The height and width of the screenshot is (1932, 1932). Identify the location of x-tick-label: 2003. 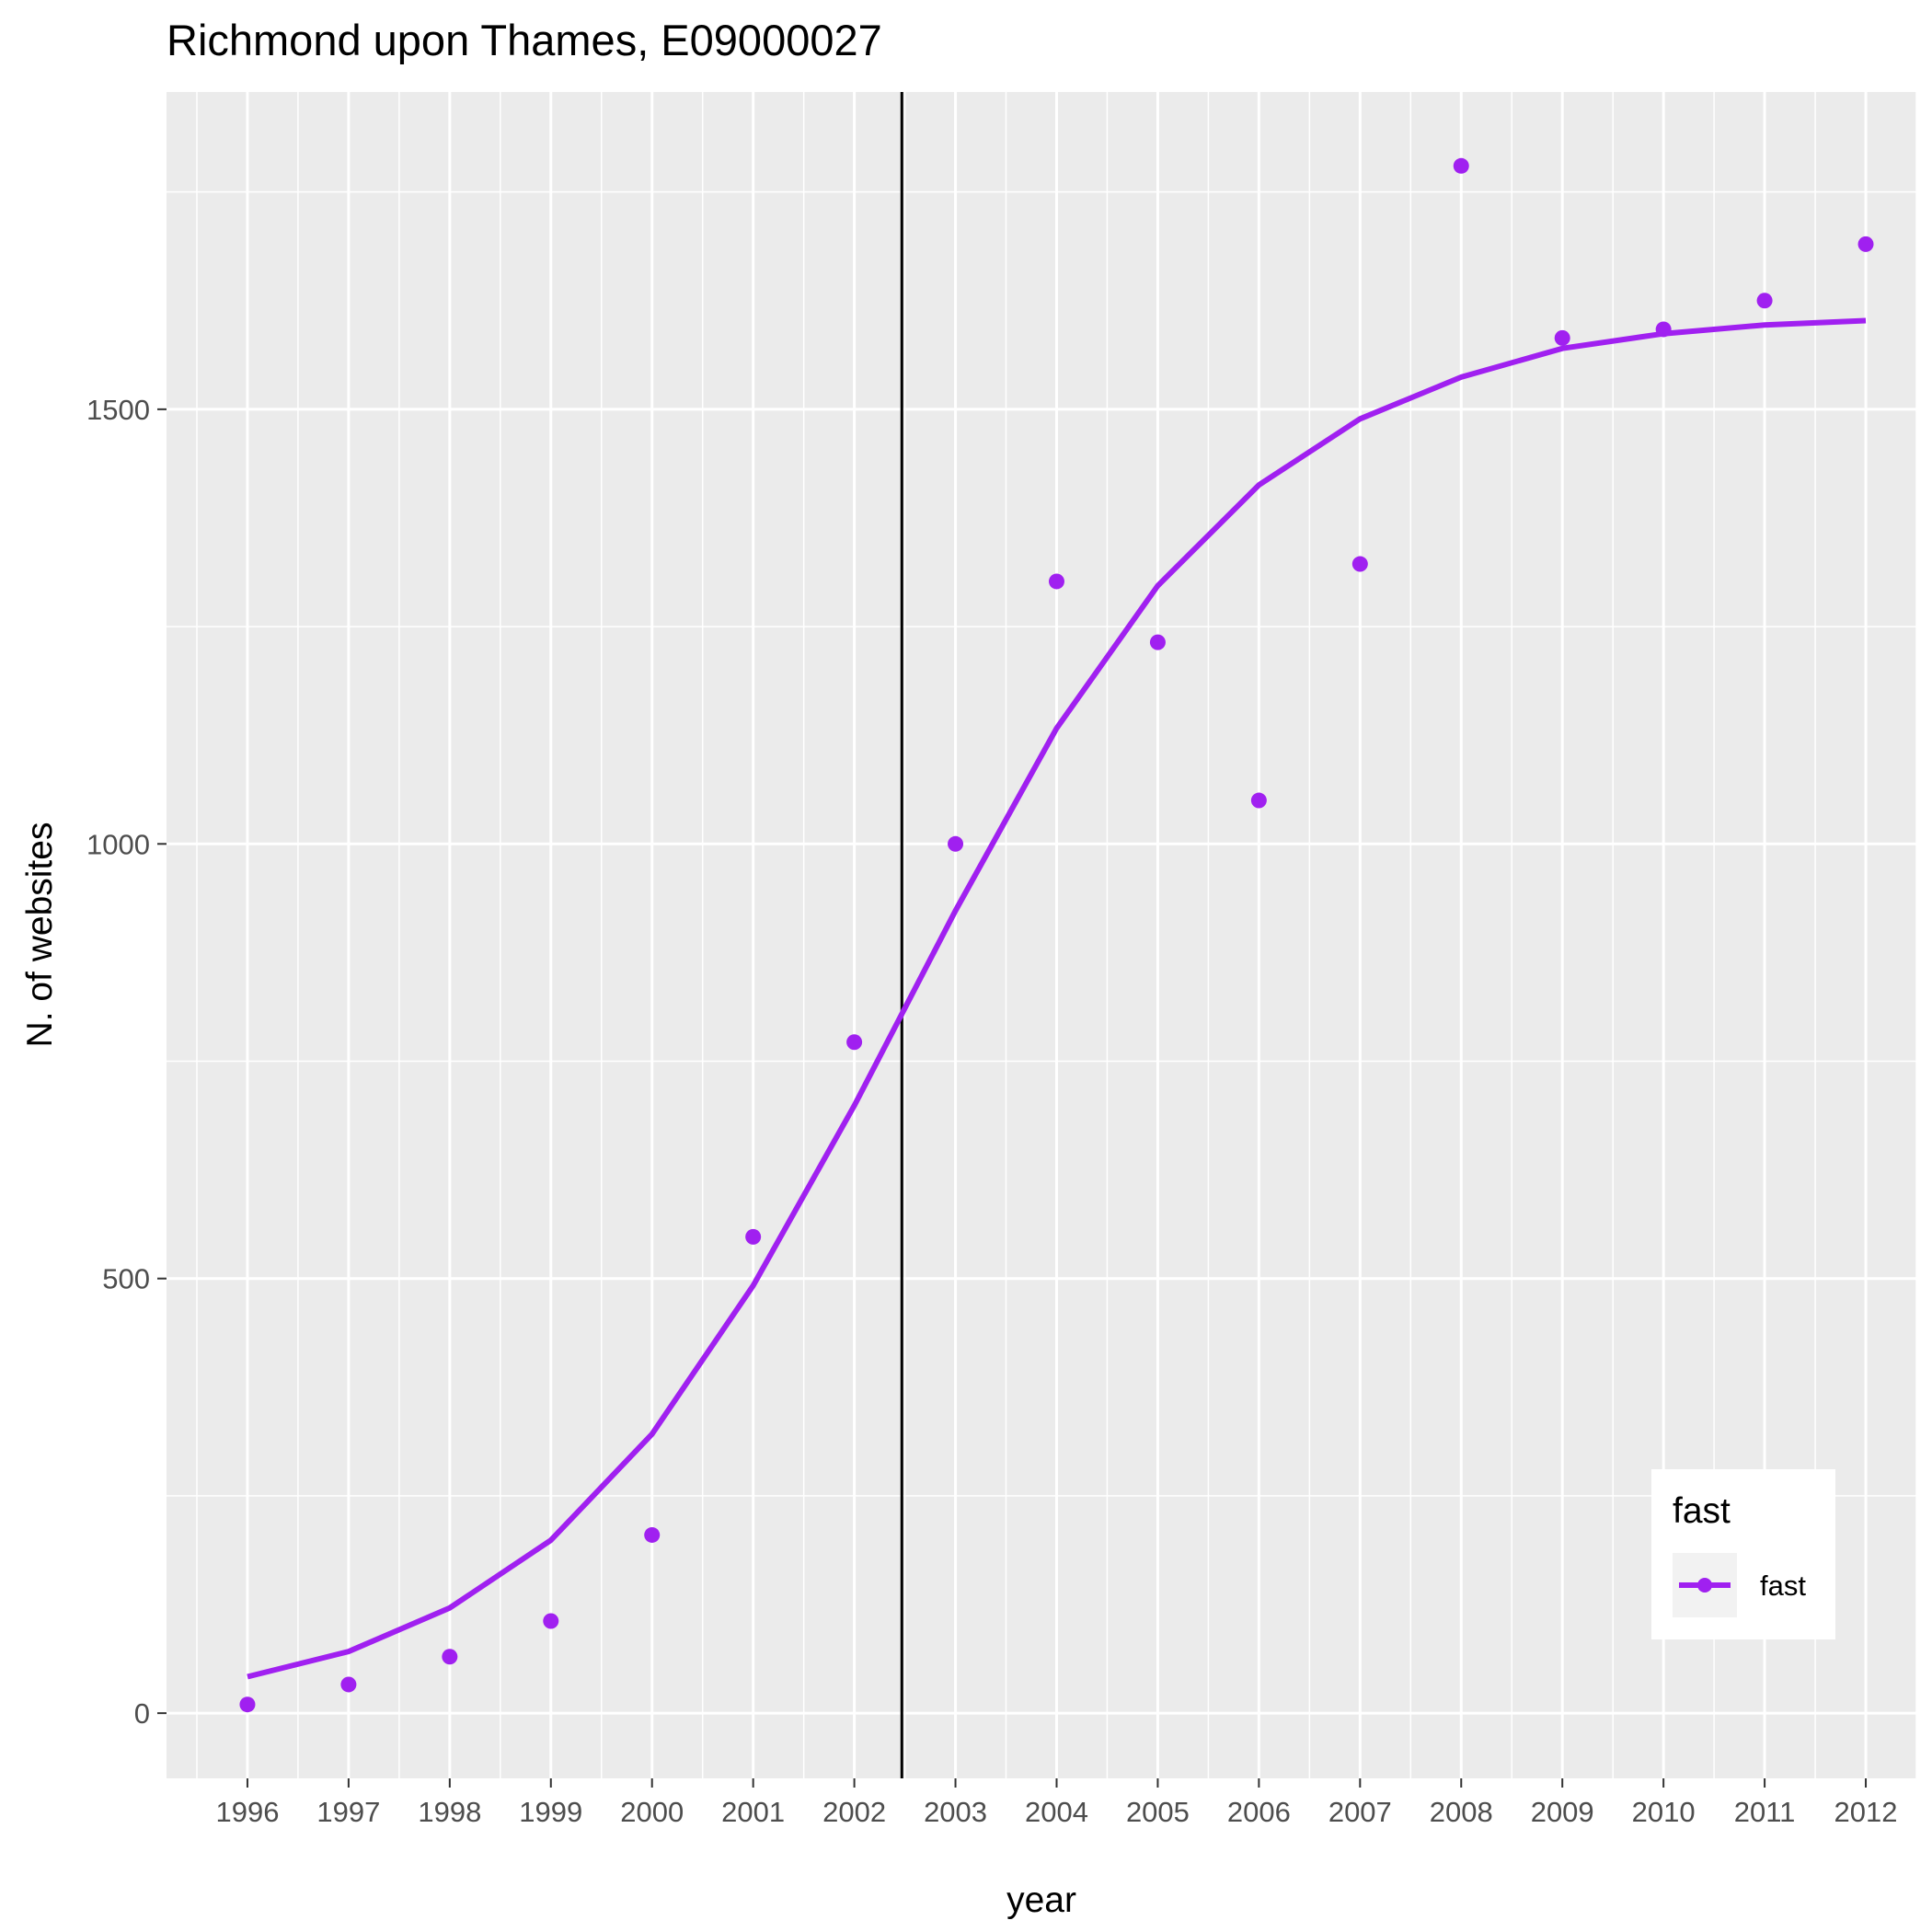
(955, 1812).